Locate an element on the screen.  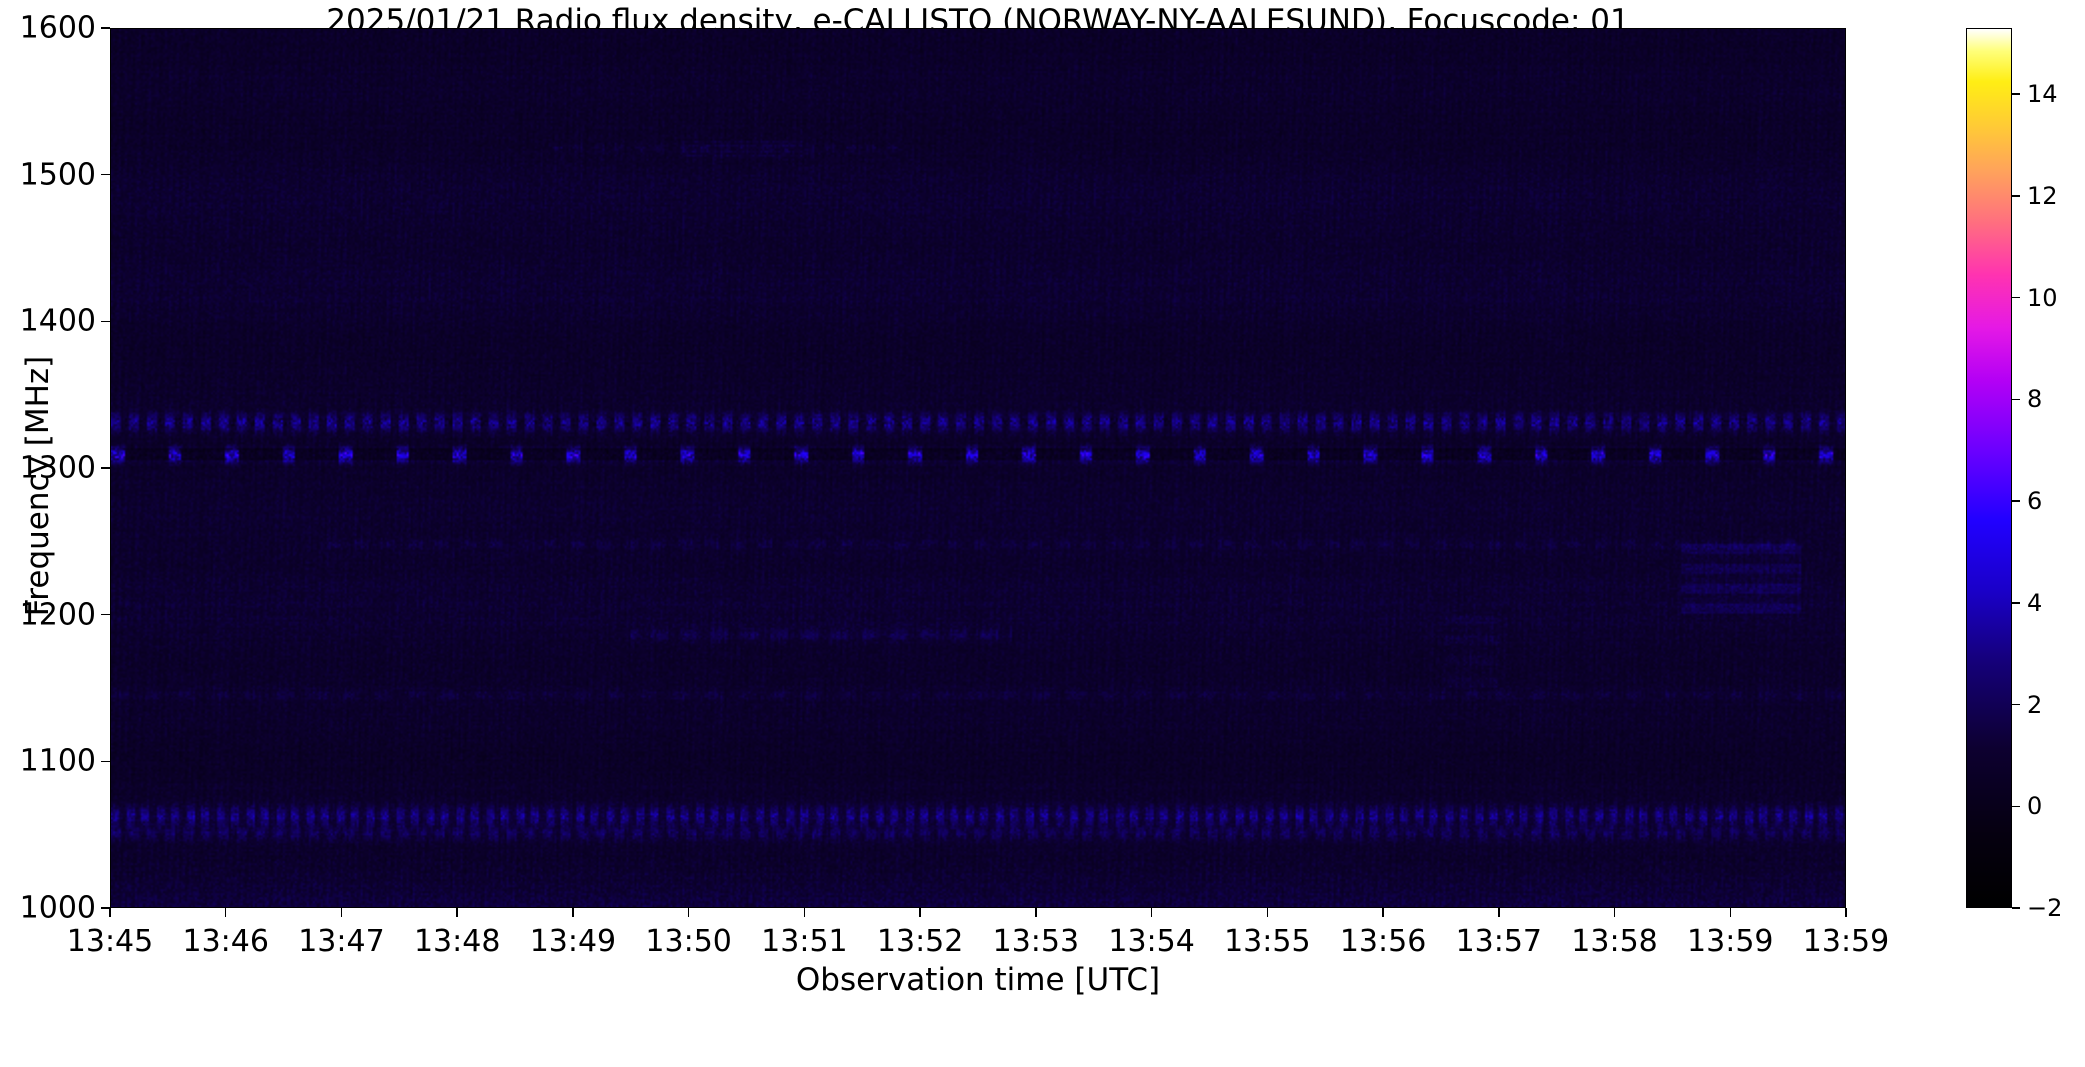
colorbar-ticks: 14 12 10 8 6 4 2 0 −2 is located at coordinates (2048, 533).